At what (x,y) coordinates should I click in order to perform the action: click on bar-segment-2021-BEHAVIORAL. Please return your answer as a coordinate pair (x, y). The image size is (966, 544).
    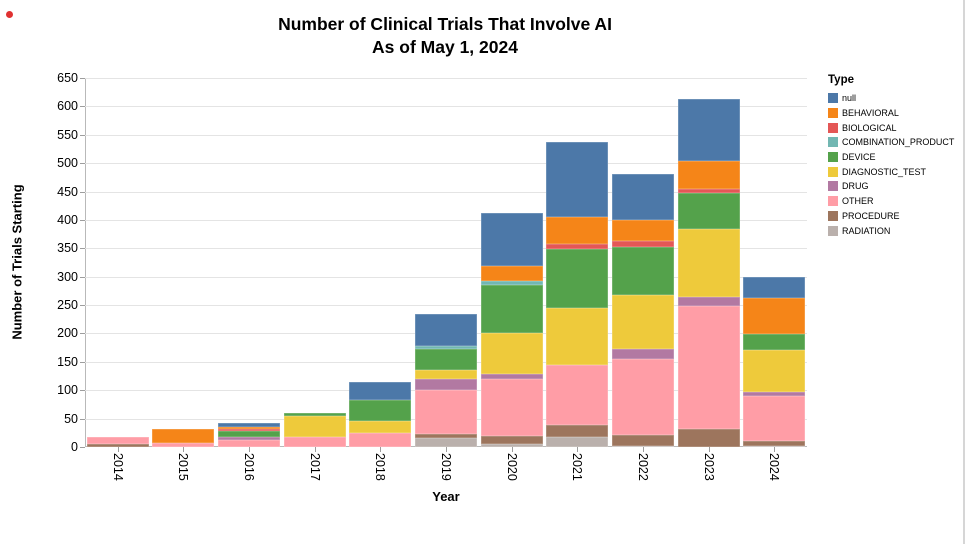
    Looking at the image, I should click on (577, 231).